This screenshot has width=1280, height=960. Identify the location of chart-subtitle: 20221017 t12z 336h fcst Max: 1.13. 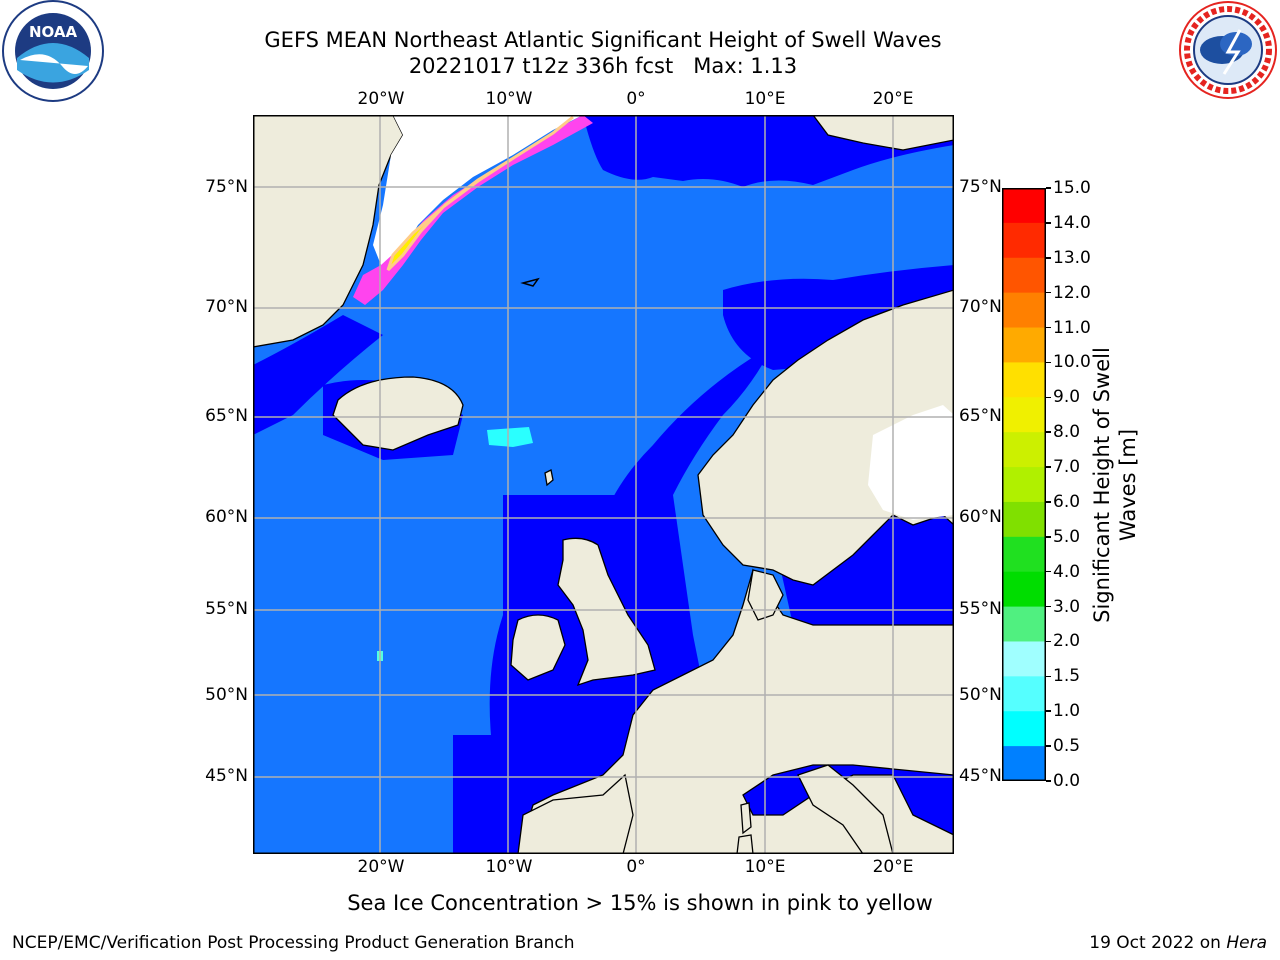
(603, 66).